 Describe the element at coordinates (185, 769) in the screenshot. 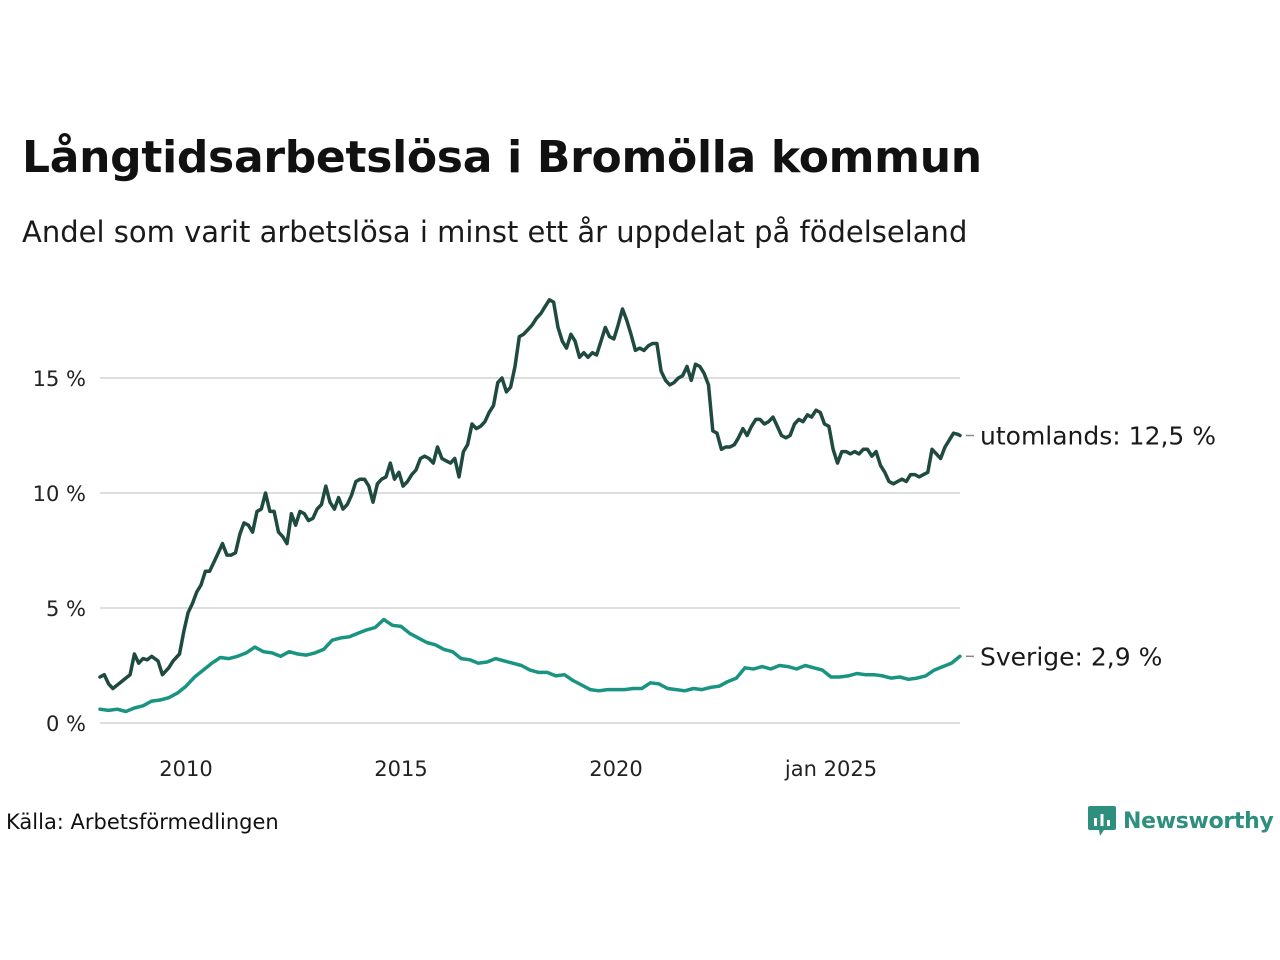

I see `x-tick-label: 2010` at that location.